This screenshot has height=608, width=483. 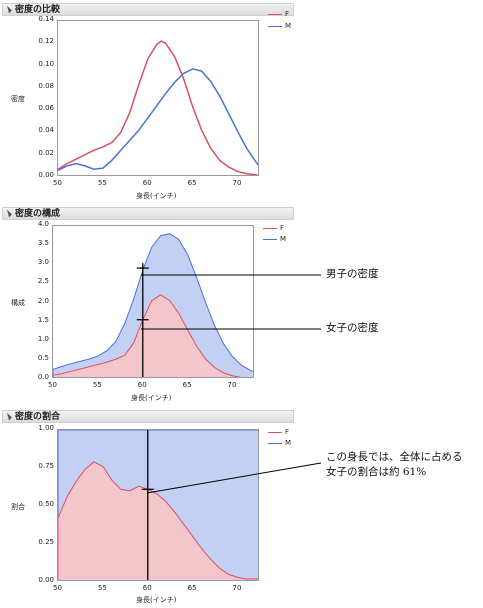 I want to click on y-tick-label: 1.00, so click(x=46, y=428).